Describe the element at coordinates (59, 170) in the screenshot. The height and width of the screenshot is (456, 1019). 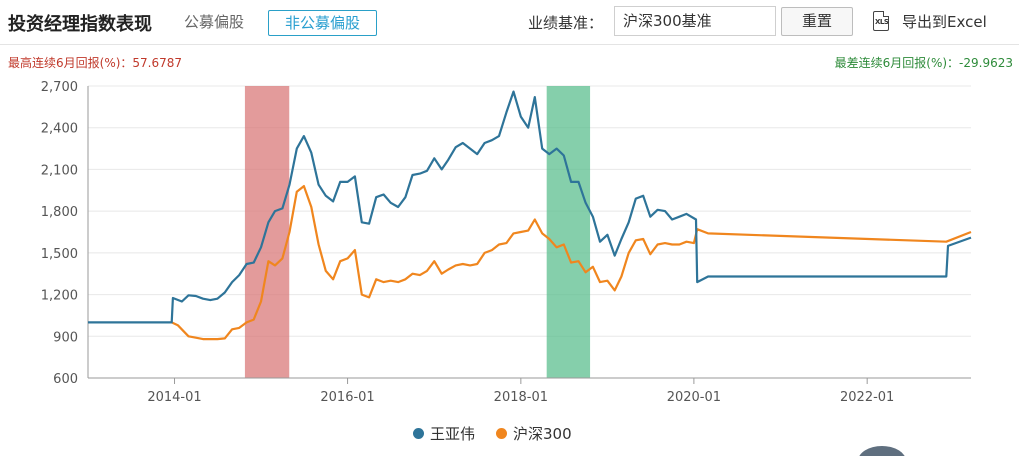
I see `y-tick-label: 2,100` at that location.